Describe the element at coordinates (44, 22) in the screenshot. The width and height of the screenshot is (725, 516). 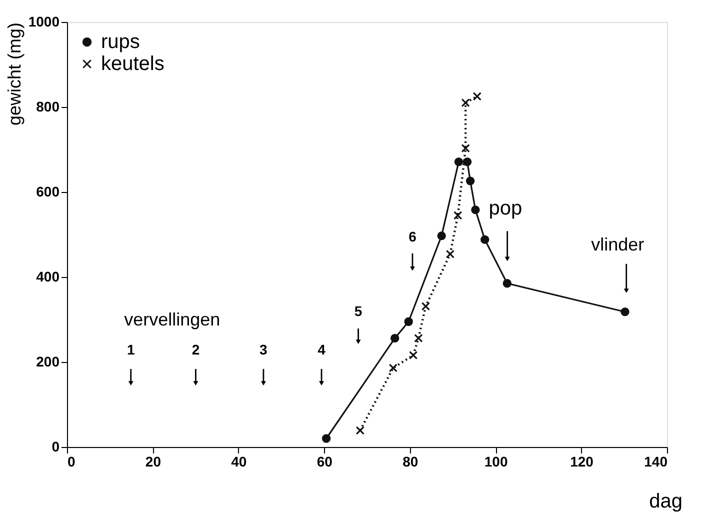
I see `y-tick-label: 1000` at that location.